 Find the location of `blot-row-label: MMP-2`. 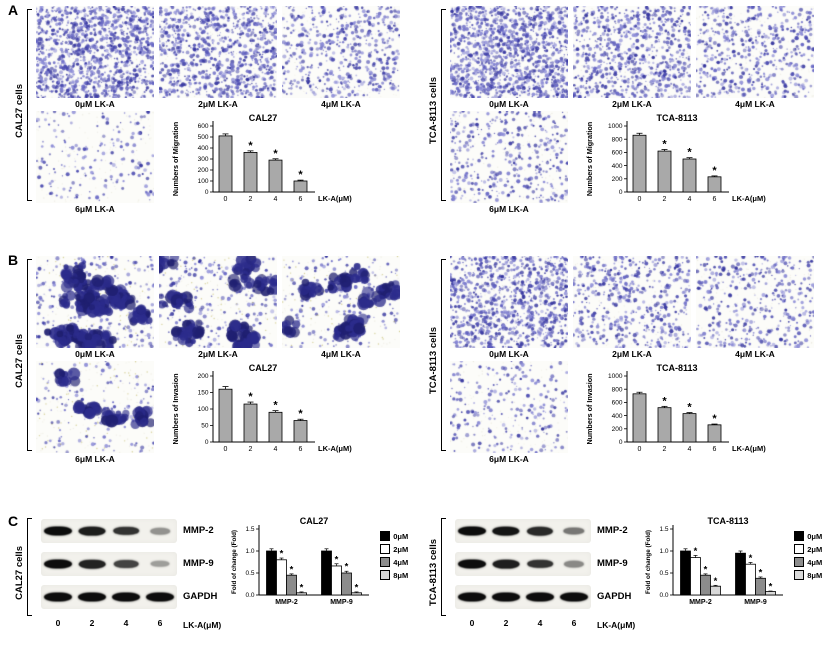

blot-row-label: MMP-2 is located at coordinates (612, 530).